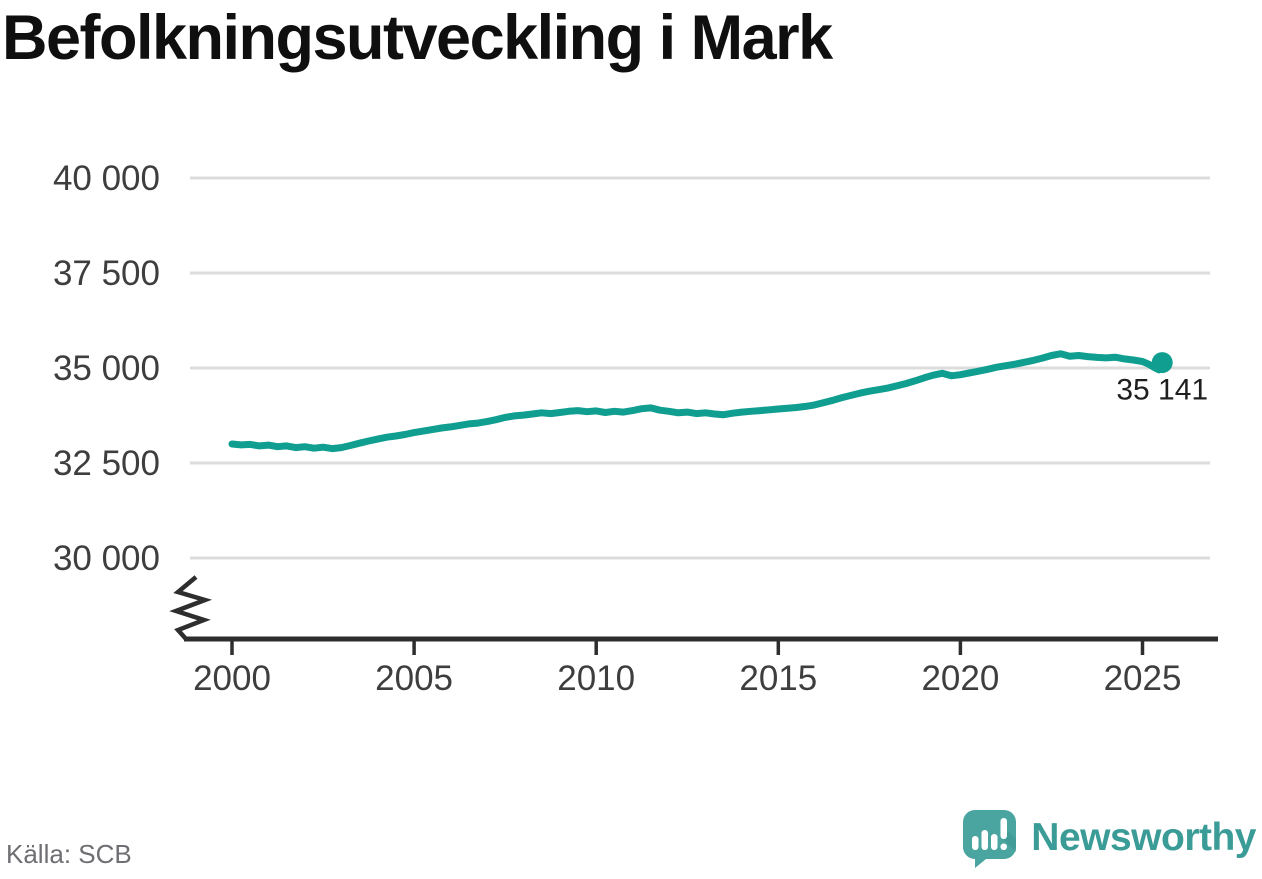 This screenshot has height=879, width=1262. What do you see at coordinates (687, 678) in the screenshot?
I see `x-axis-labels-group: 2000 2005 2010 2015 2020 2025` at bounding box center [687, 678].